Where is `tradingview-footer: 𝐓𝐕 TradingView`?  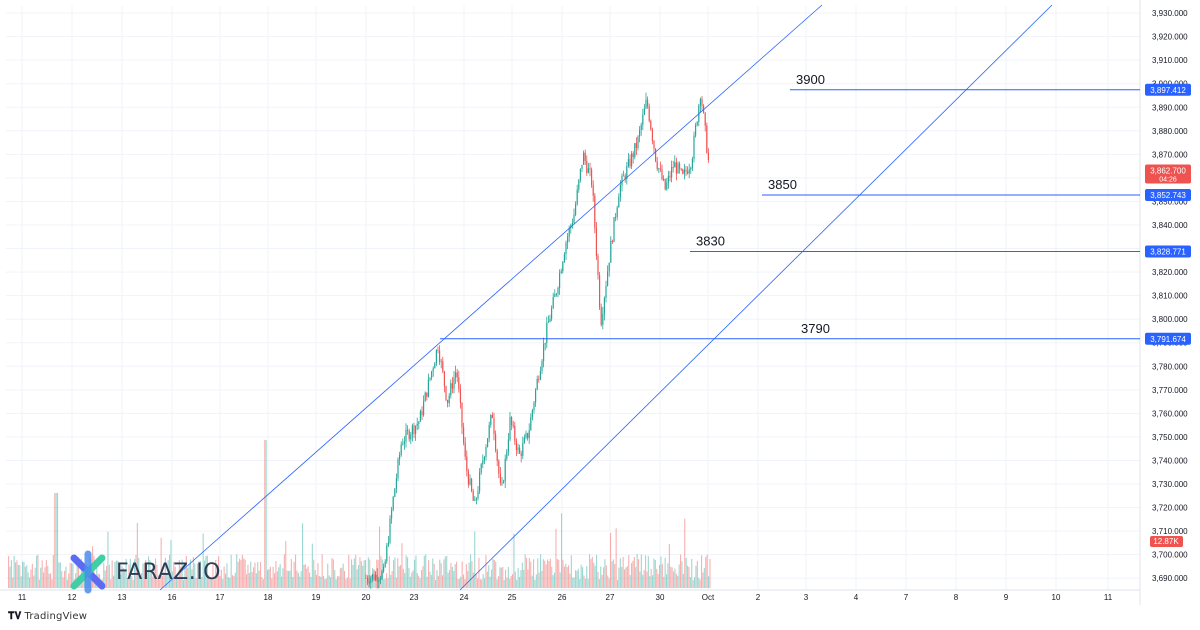
tradingview-footer: 𝐓𝐕 TradingView is located at coordinates (47, 616).